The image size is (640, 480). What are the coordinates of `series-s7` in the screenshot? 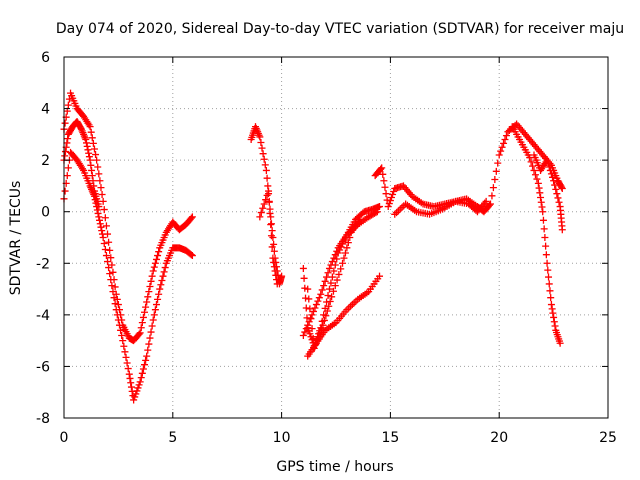 It's located at (340, 273).